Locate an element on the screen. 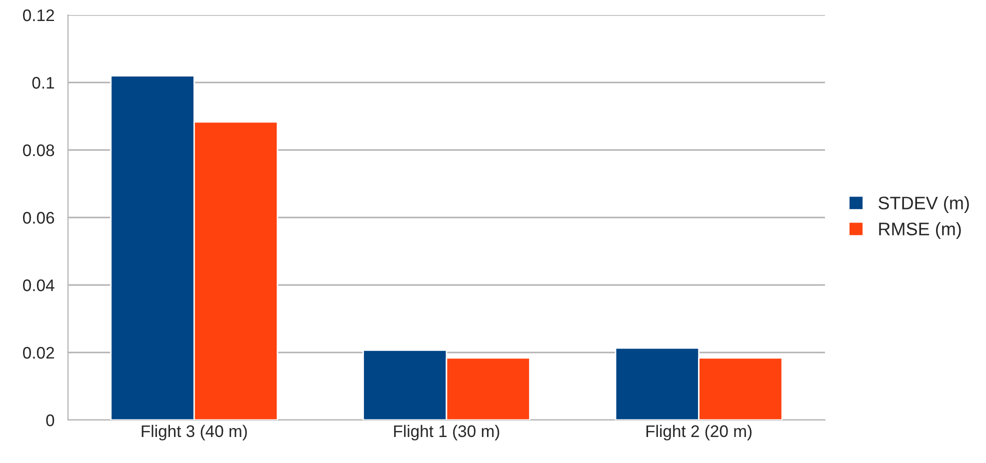 The height and width of the screenshot is (463, 986). y-tick-label: 0.02 is located at coordinates (38, 352).